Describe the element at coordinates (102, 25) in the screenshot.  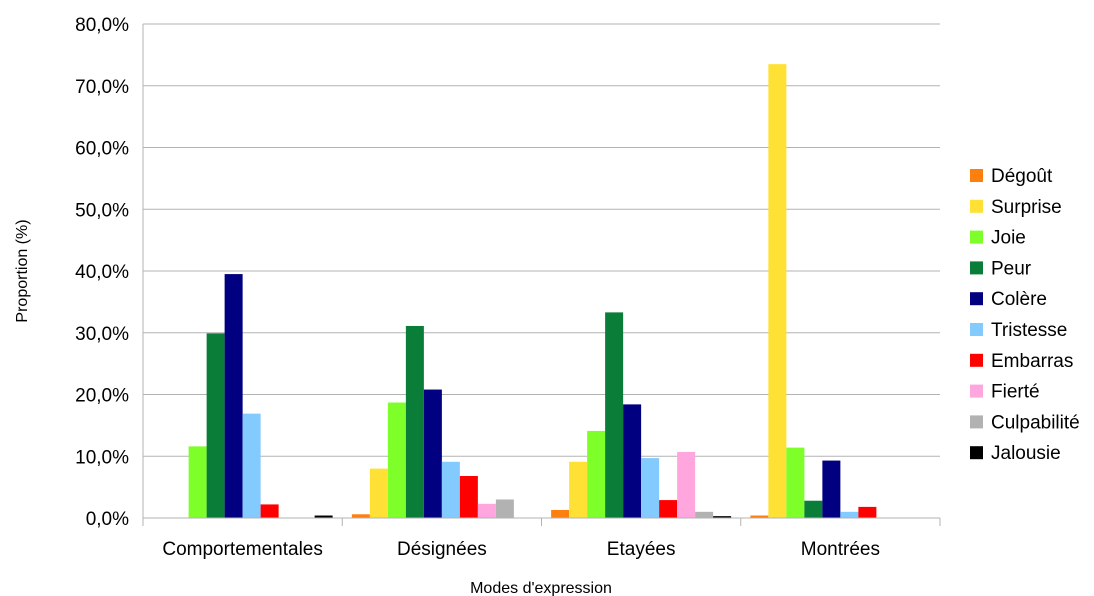
I see `y-tick-label: 80,0%` at that location.